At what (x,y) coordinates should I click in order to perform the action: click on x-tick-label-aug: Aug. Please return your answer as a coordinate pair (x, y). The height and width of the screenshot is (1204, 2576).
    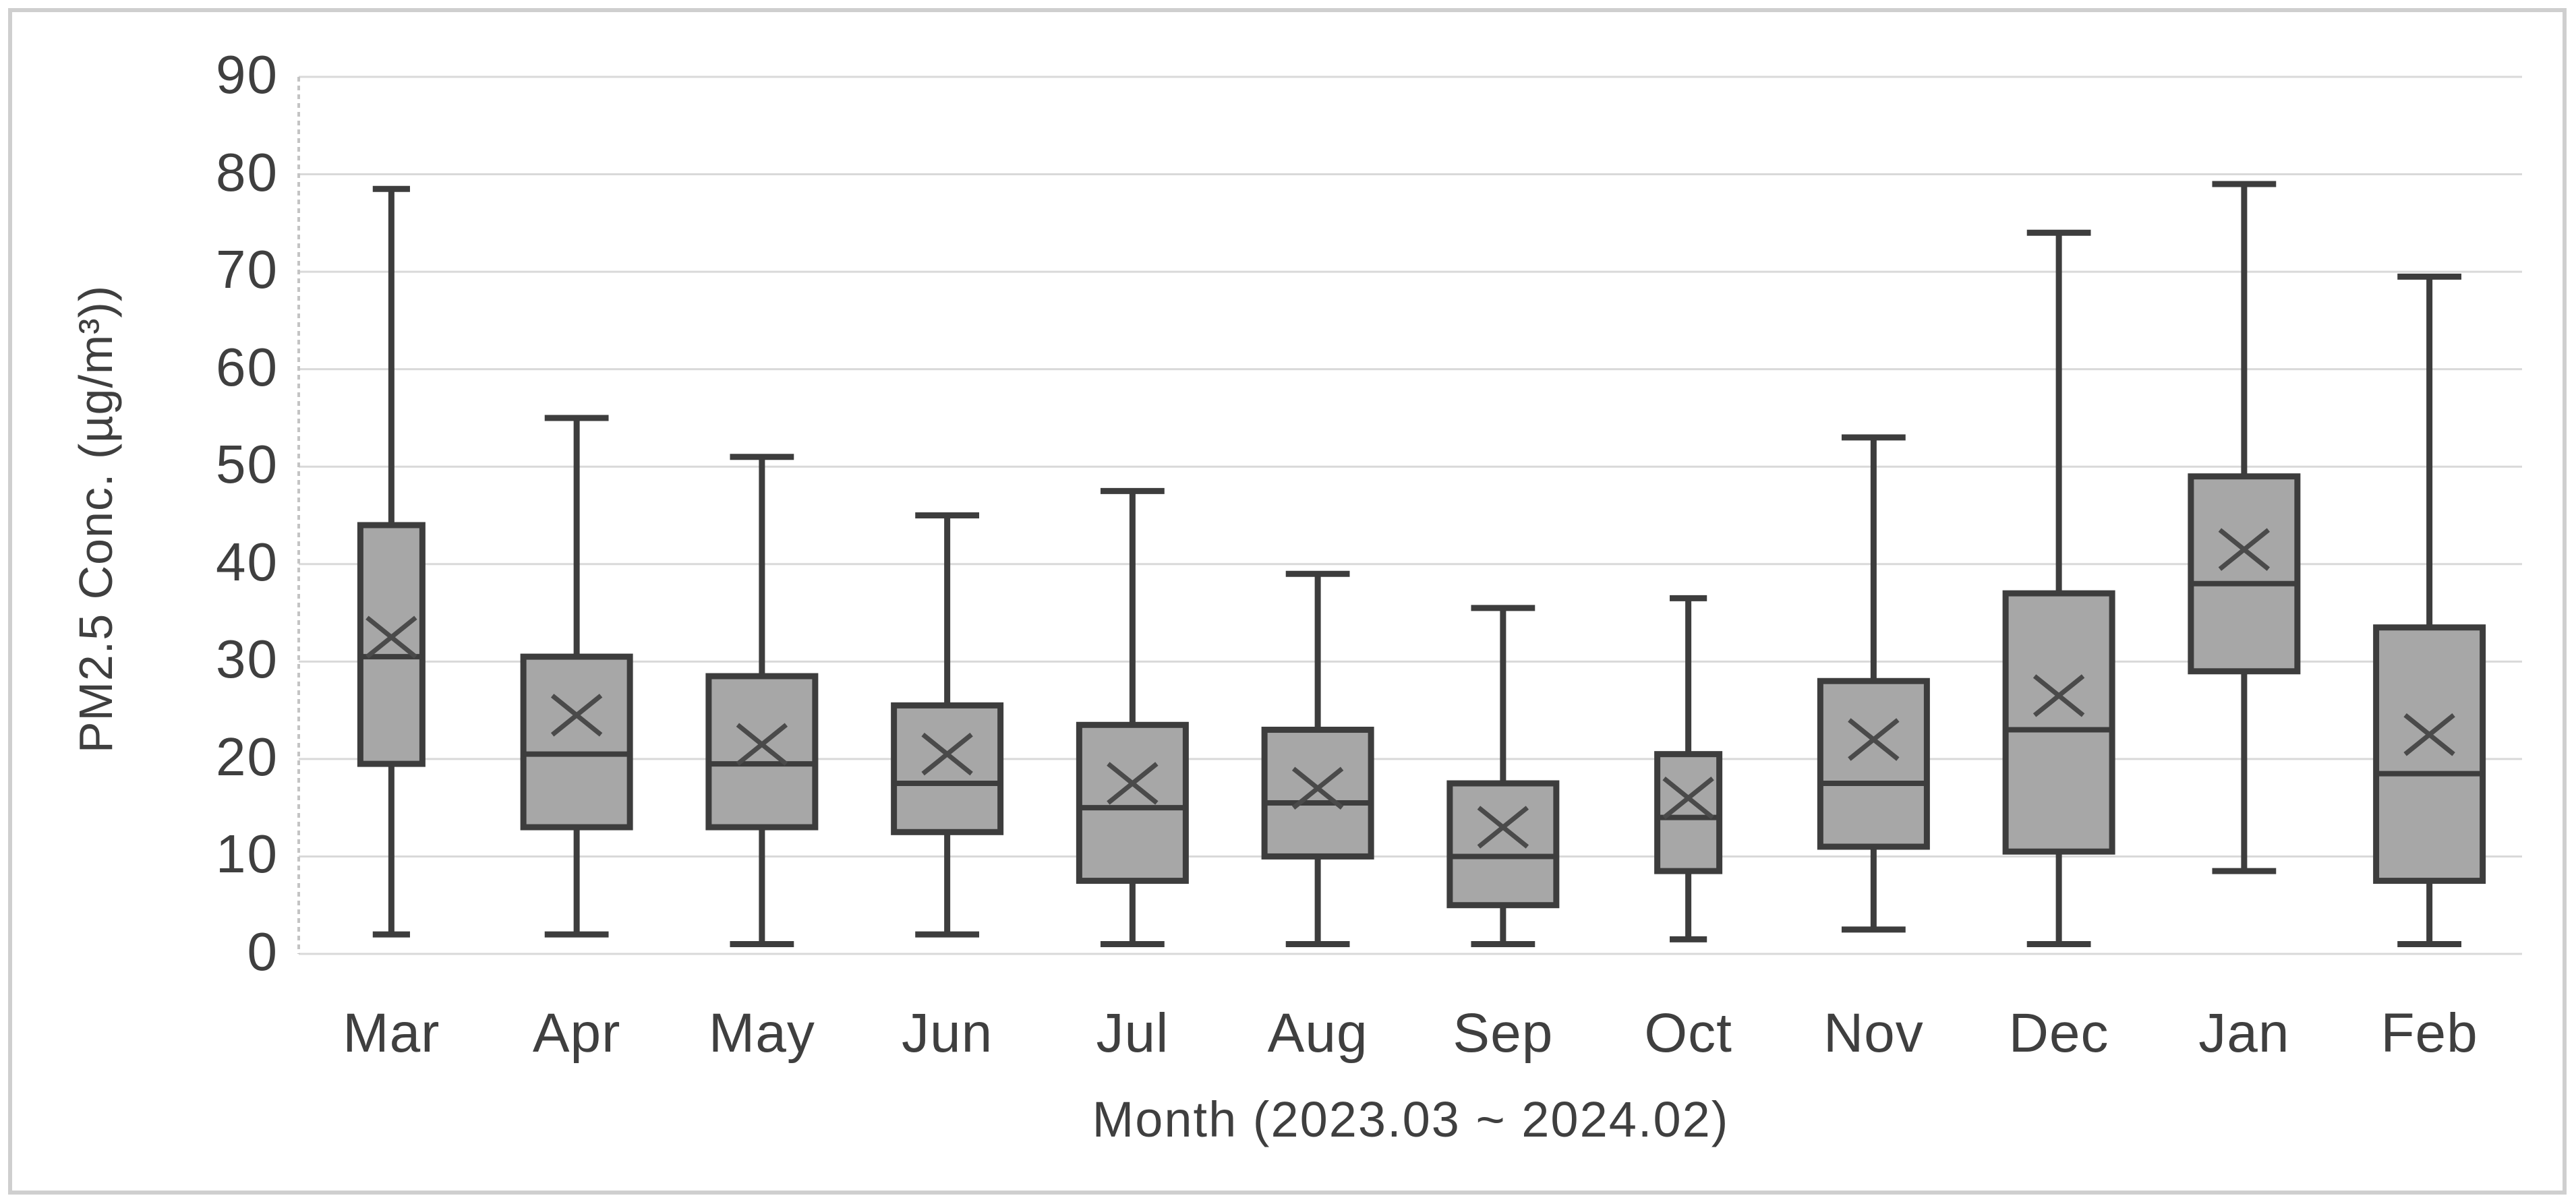
    Looking at the image, I should click on (1317, 1033).